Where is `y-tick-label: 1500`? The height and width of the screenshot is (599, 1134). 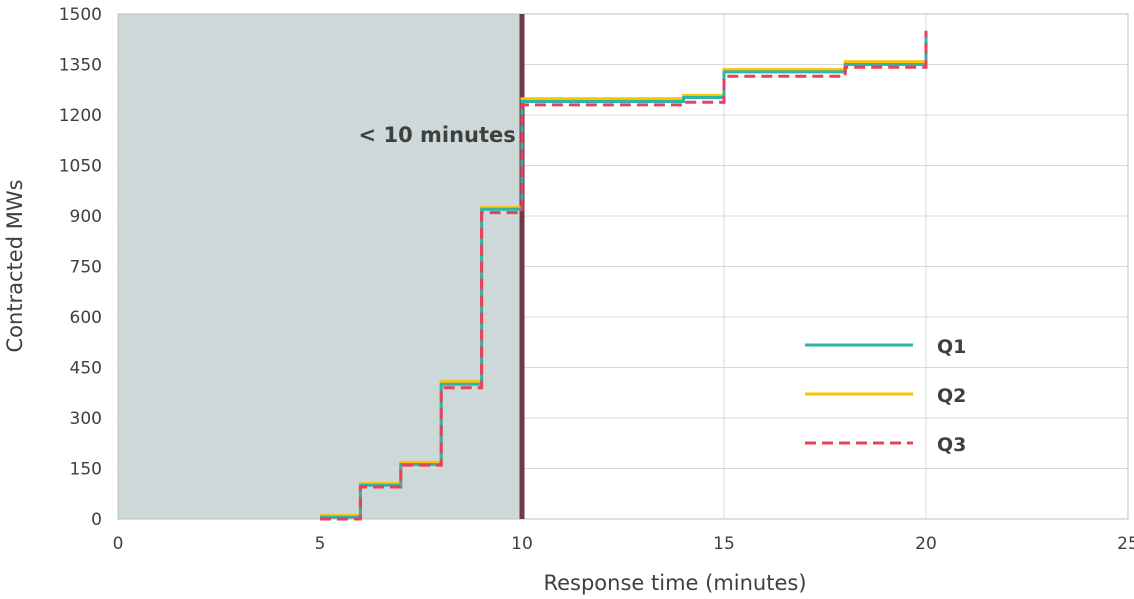
y-tick-label: 1500 is located at coordinates (80, 15).